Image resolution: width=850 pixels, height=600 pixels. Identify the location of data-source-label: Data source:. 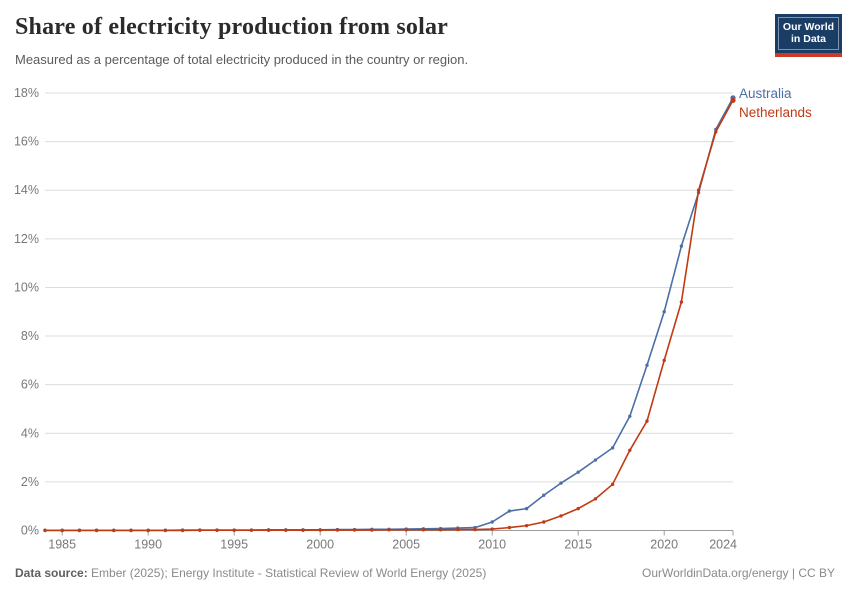
(51, 573).